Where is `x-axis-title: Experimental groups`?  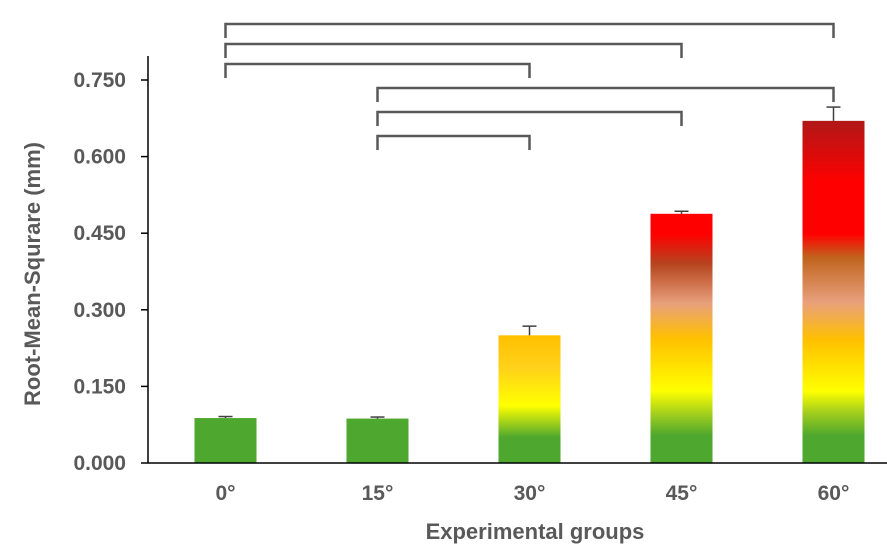 x-axis-title: Experimental groups is located at coordinates (535, 531).